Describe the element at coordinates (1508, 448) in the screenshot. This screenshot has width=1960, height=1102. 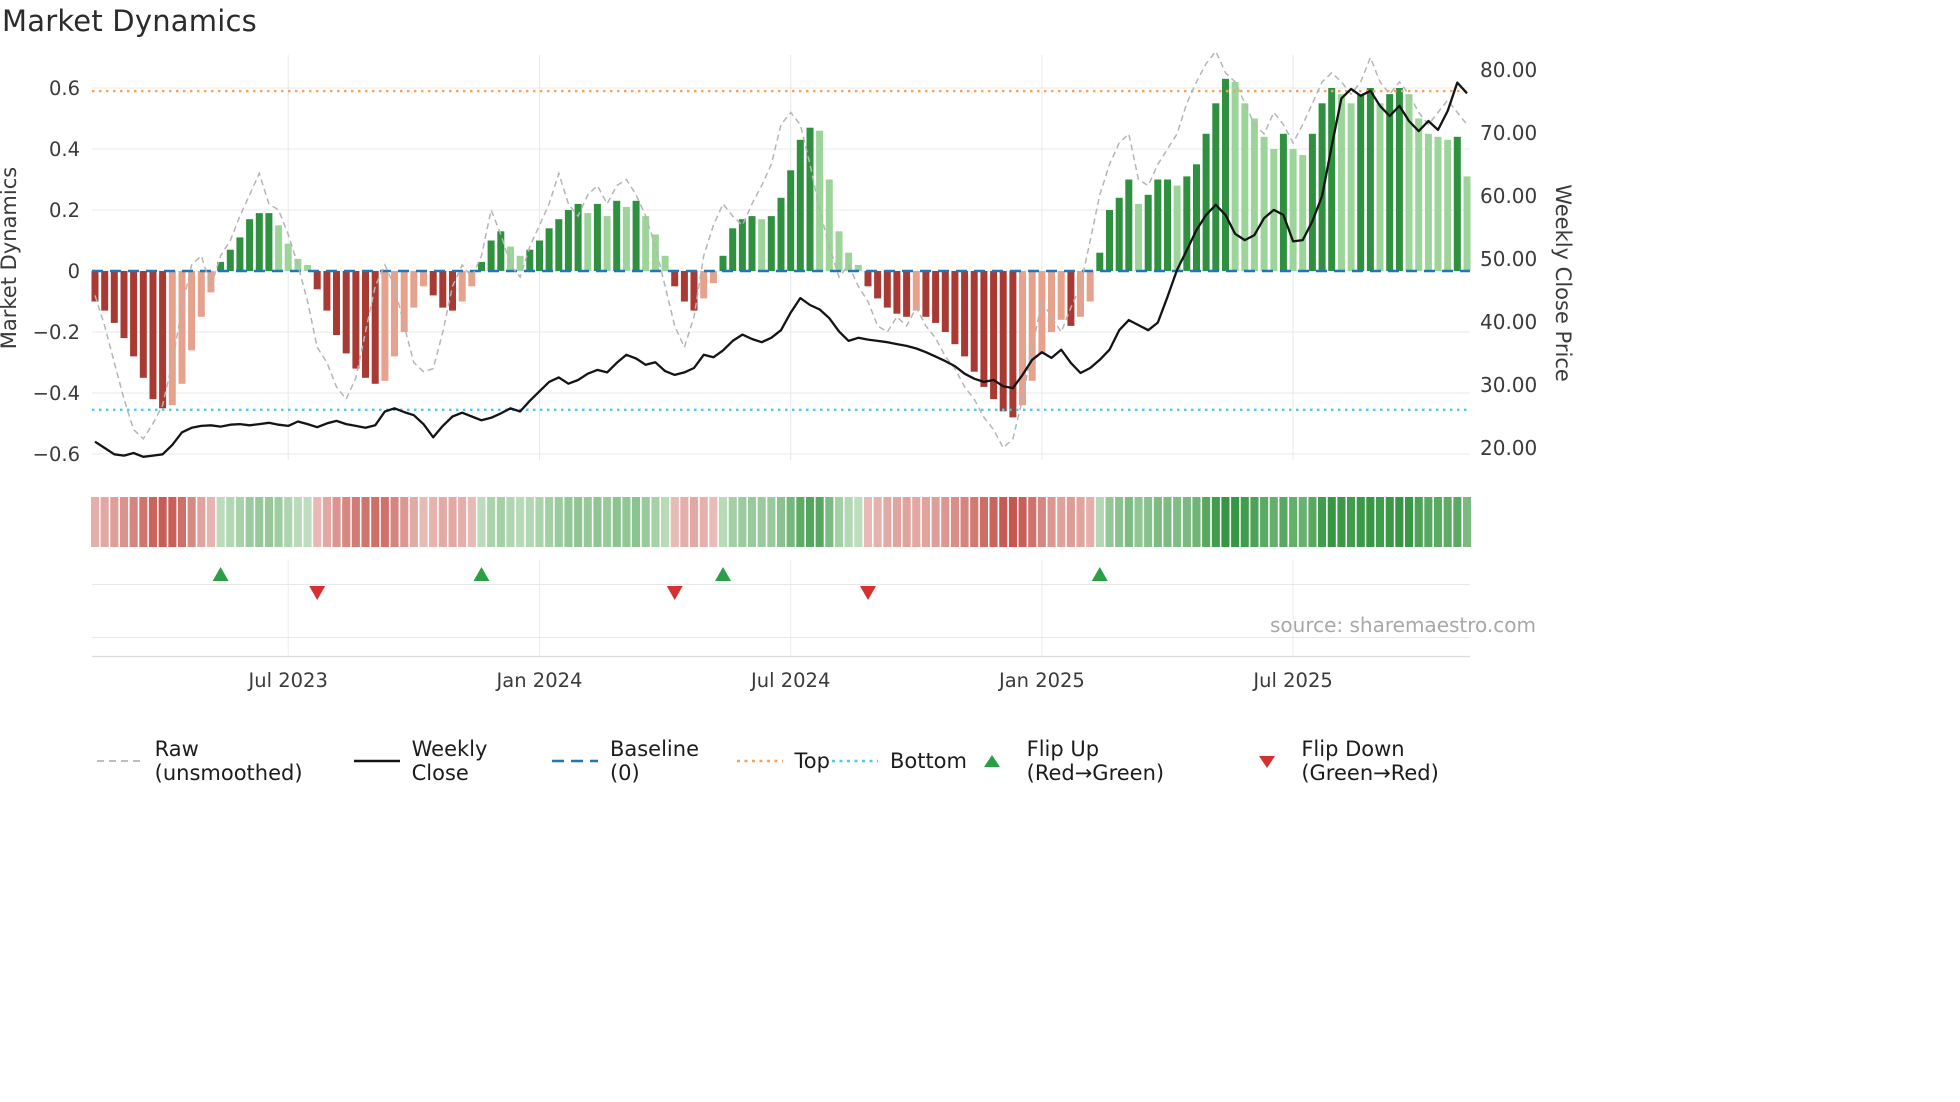
I see `right-axis-tick: 20.00` at that location.